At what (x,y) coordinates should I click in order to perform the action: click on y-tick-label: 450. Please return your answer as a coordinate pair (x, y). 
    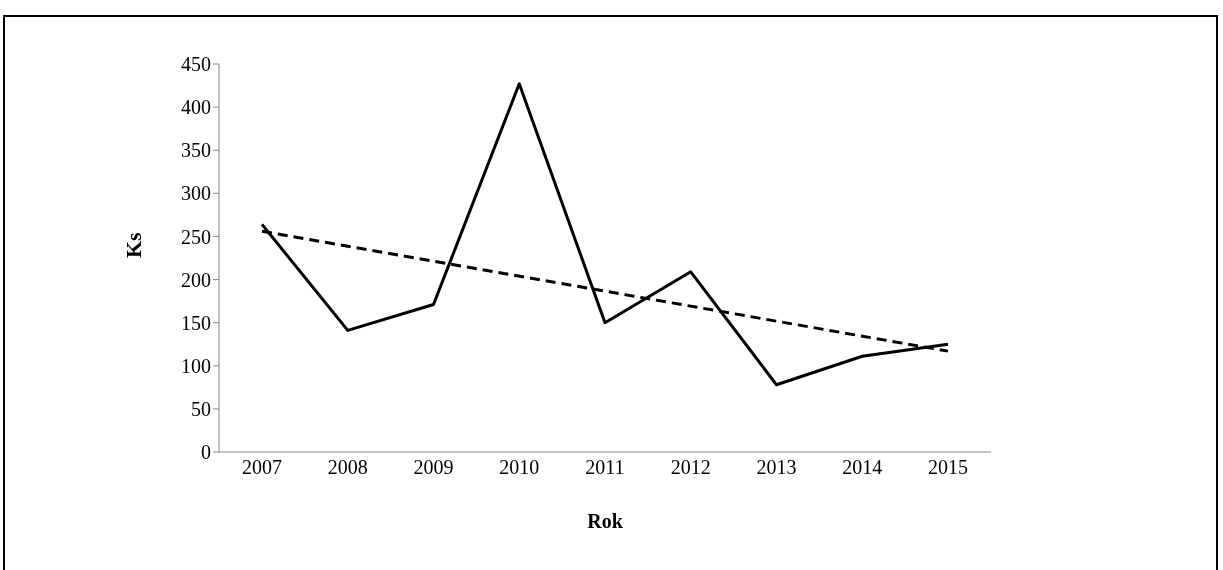
    Looking at the image, I should click on (196, 64).